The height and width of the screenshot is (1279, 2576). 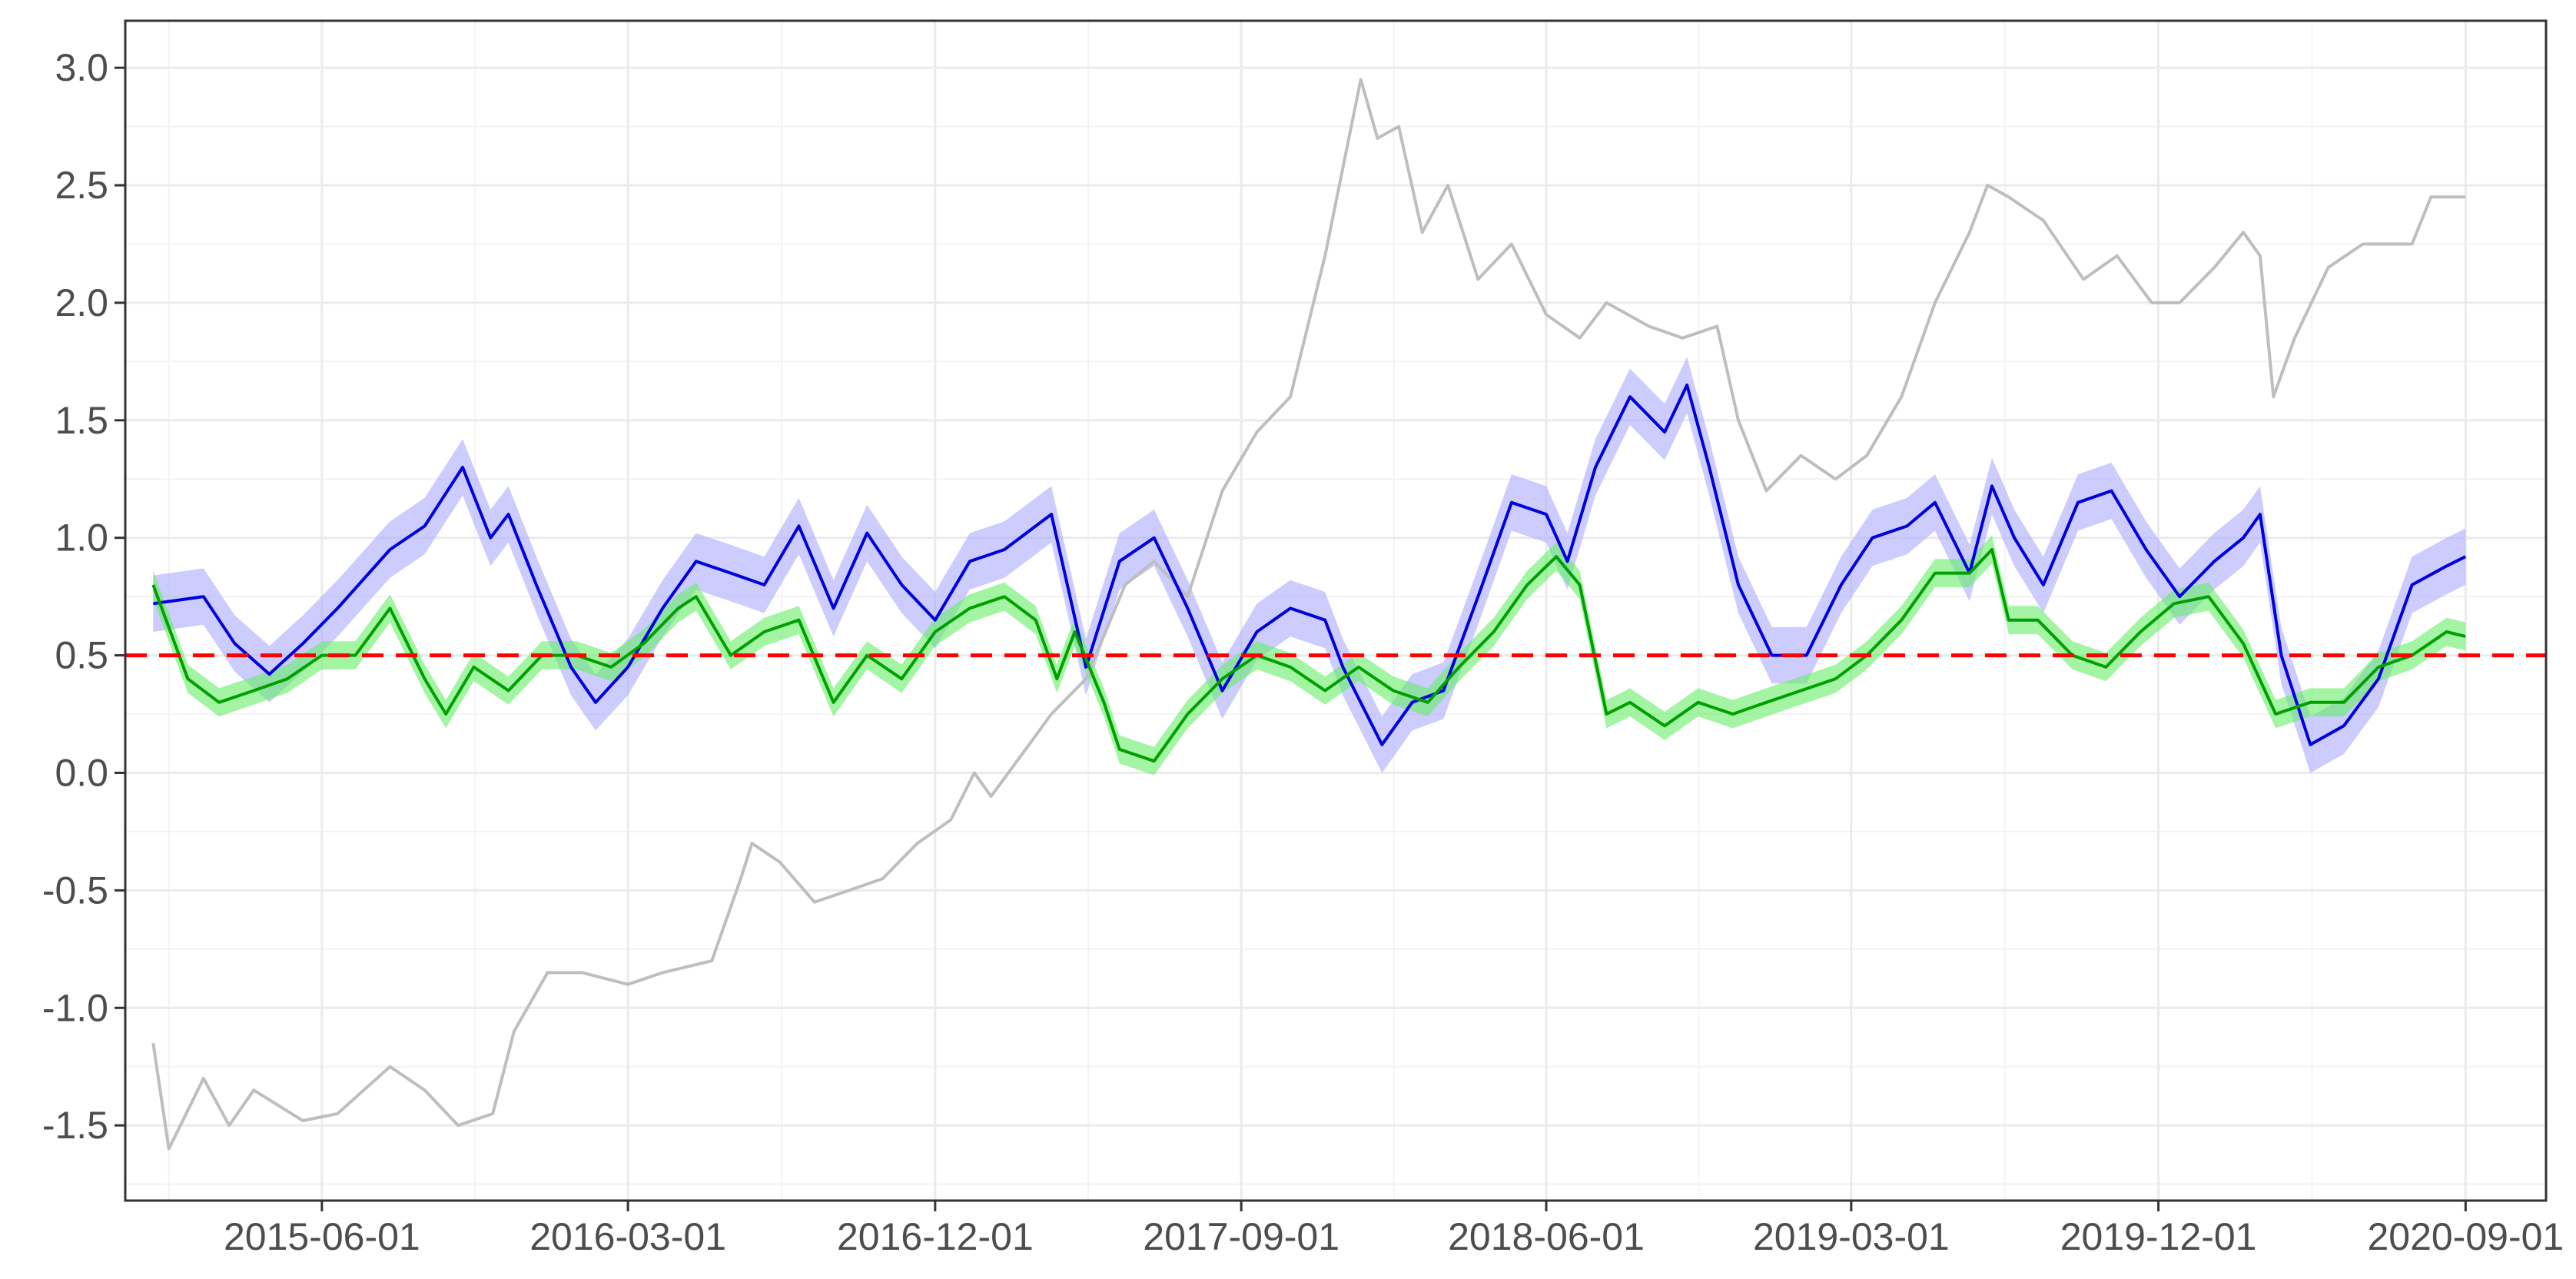 What do you see at coordinates (81, 186) in the screenshot?
I see `y-tick-label: 2.5` at bounding box center [81, 186].